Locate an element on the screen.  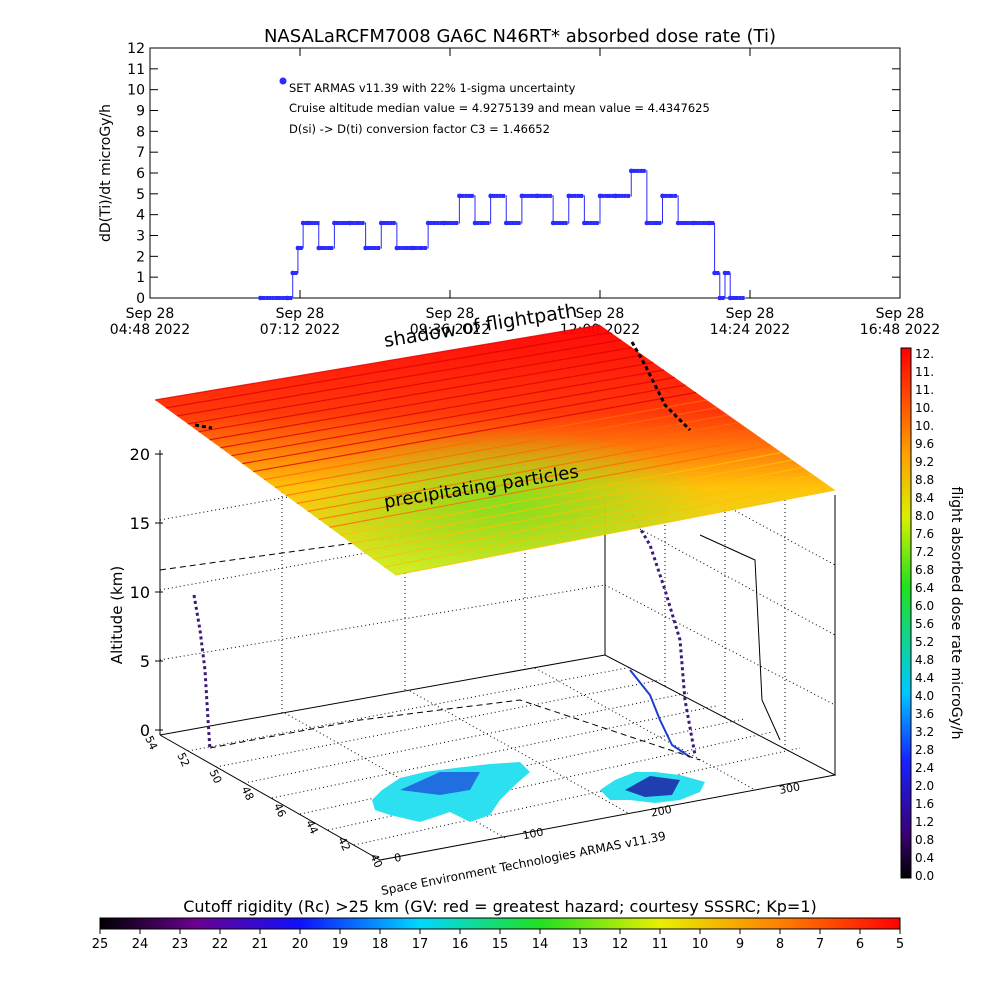
rigidity-tick-label: 16 is located at coordinates (460, 944).